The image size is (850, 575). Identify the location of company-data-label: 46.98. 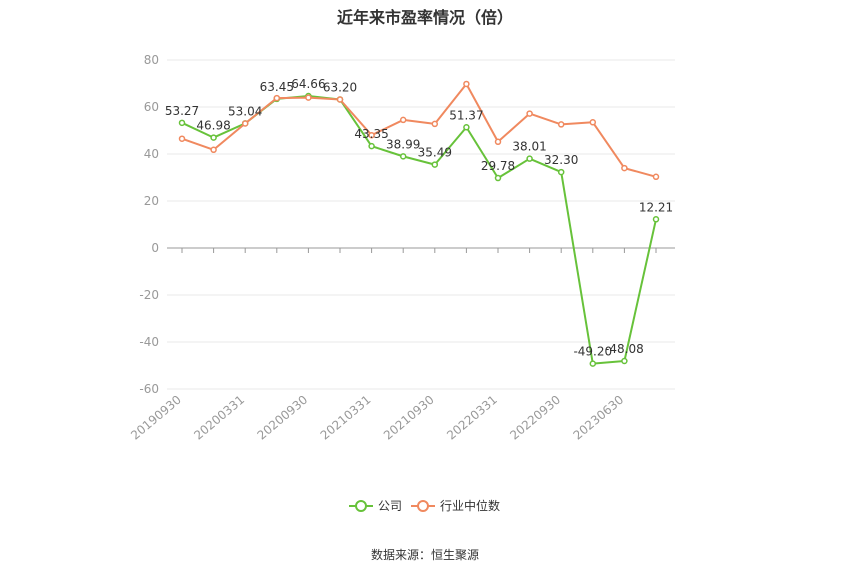
(213, 126).